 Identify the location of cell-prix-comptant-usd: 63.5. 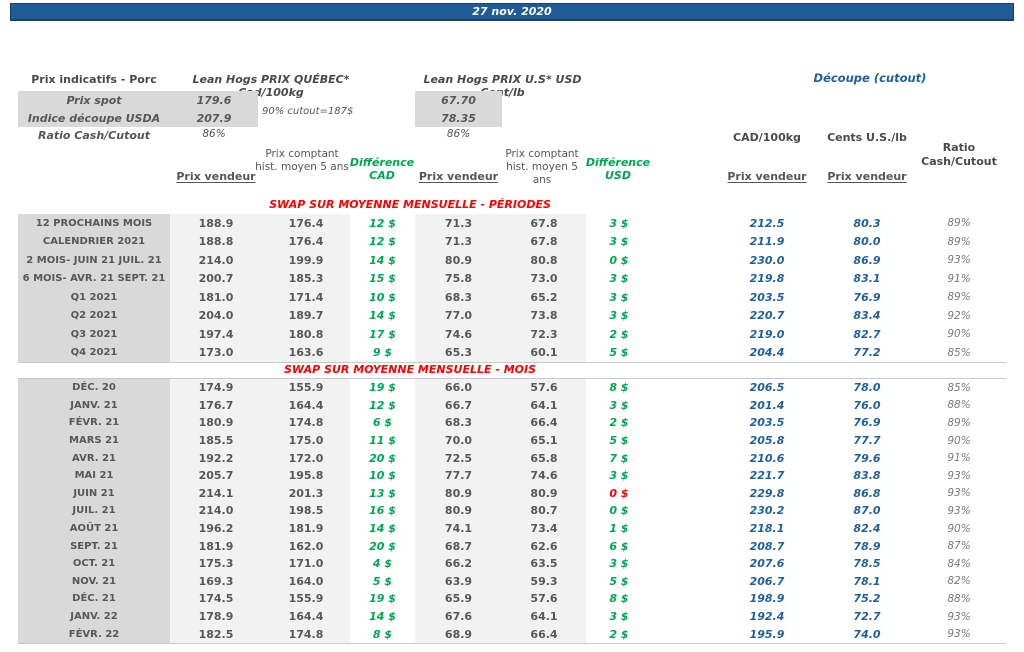
(544, 563).